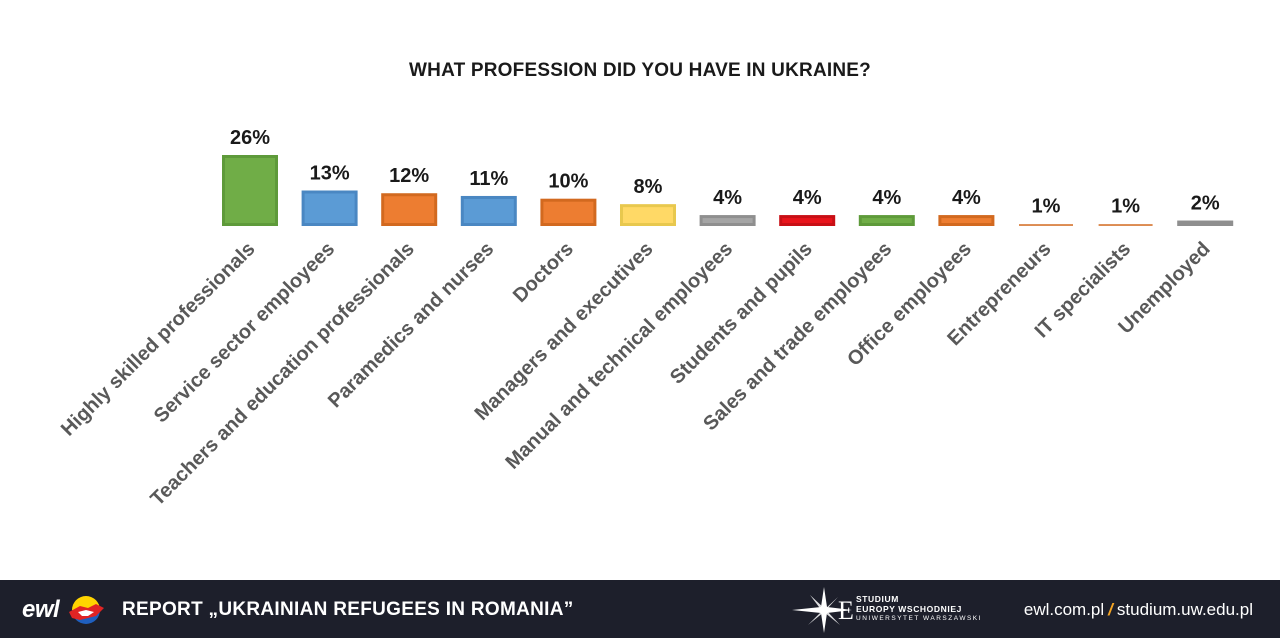  Describe the element at coordinates (877, 599) in the screenshot. I see `studium-line-1: STUDIUM` at that location.